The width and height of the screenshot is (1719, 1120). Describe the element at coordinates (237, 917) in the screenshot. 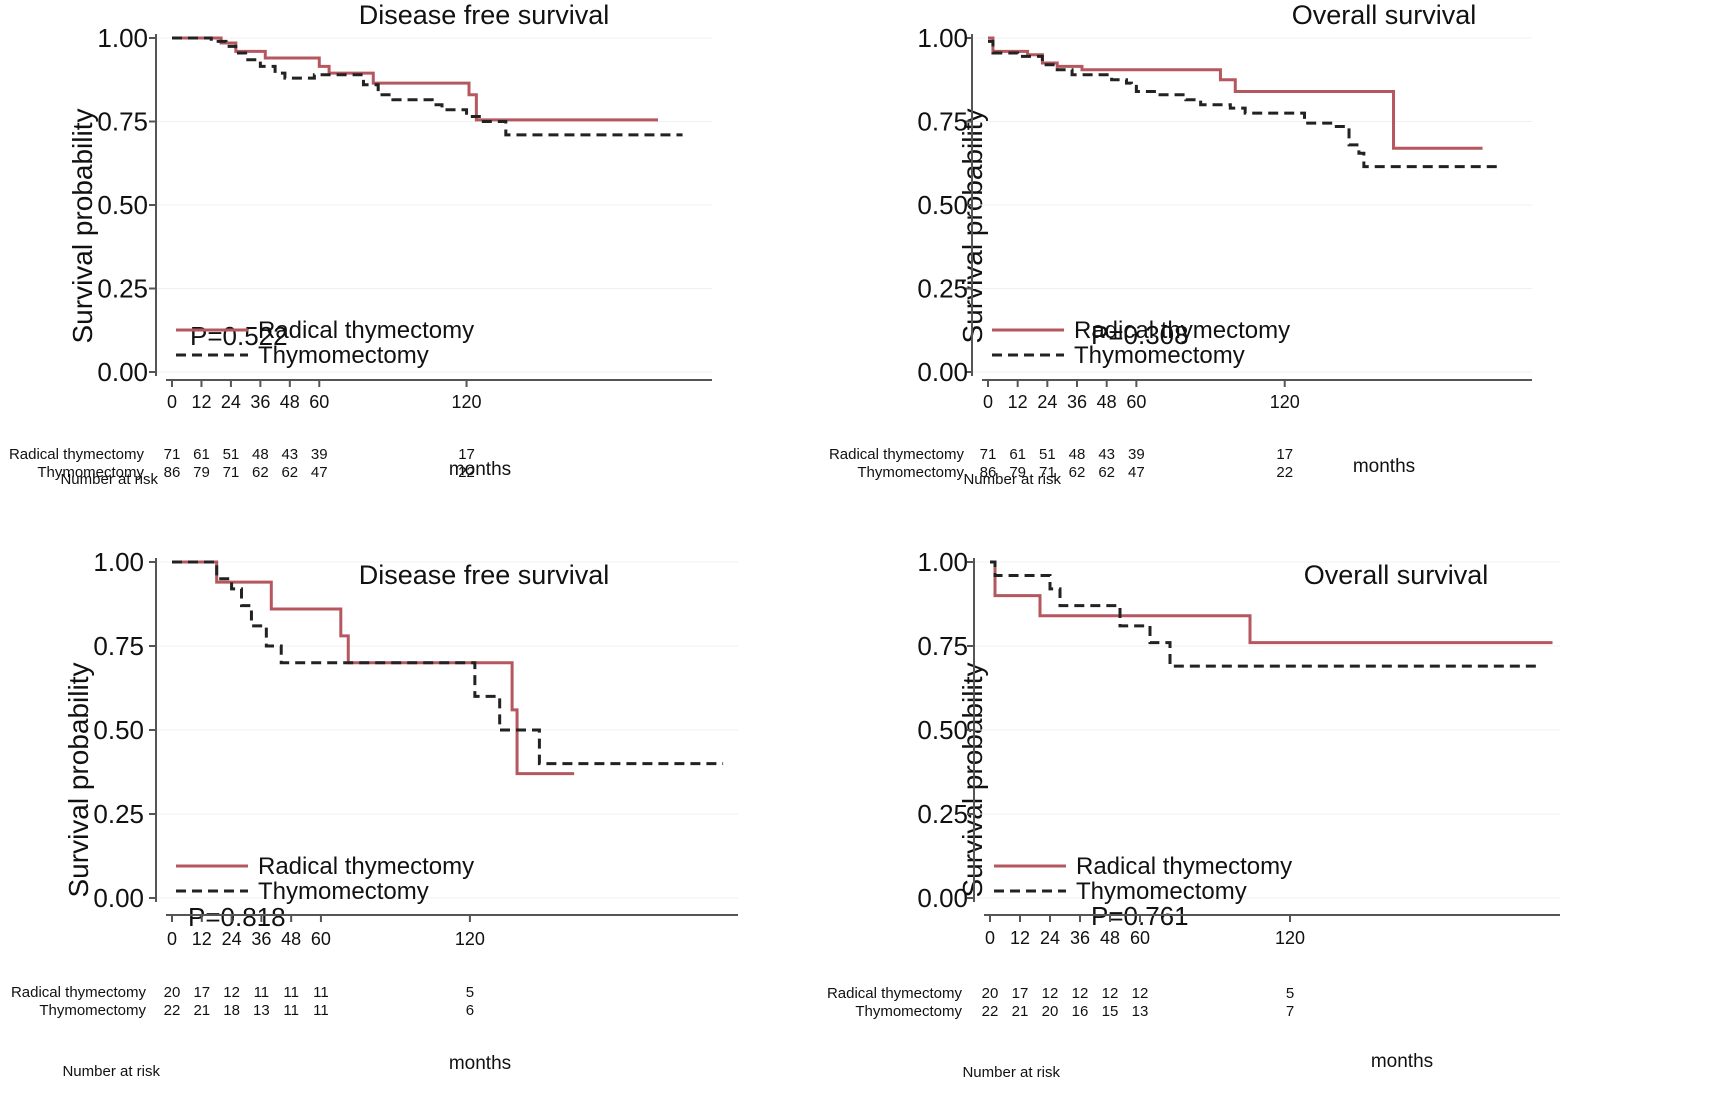

I see `p-value-annotation: P=0.818` at that location.